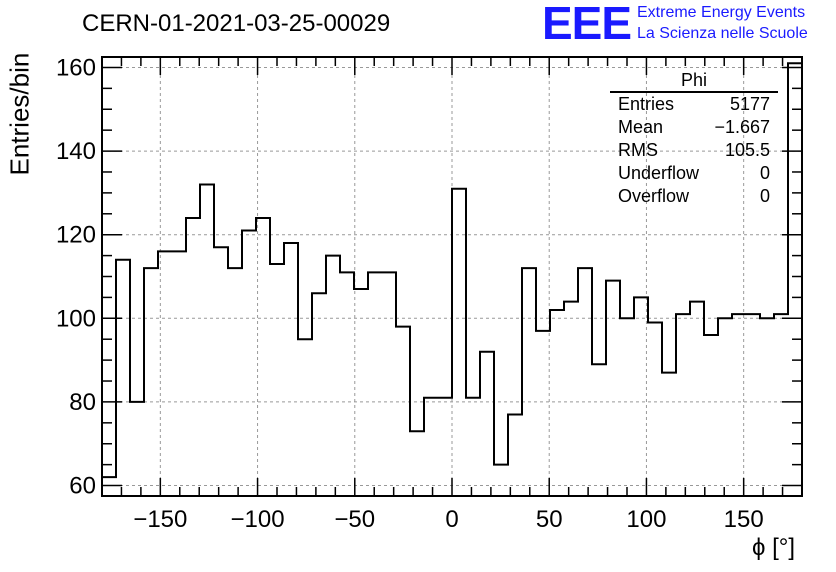 The image size is (836, 572). Describe the element at coordinates (694, 104) in the screenshot. I see `stats-row-entries: Entries 5177` at that location.